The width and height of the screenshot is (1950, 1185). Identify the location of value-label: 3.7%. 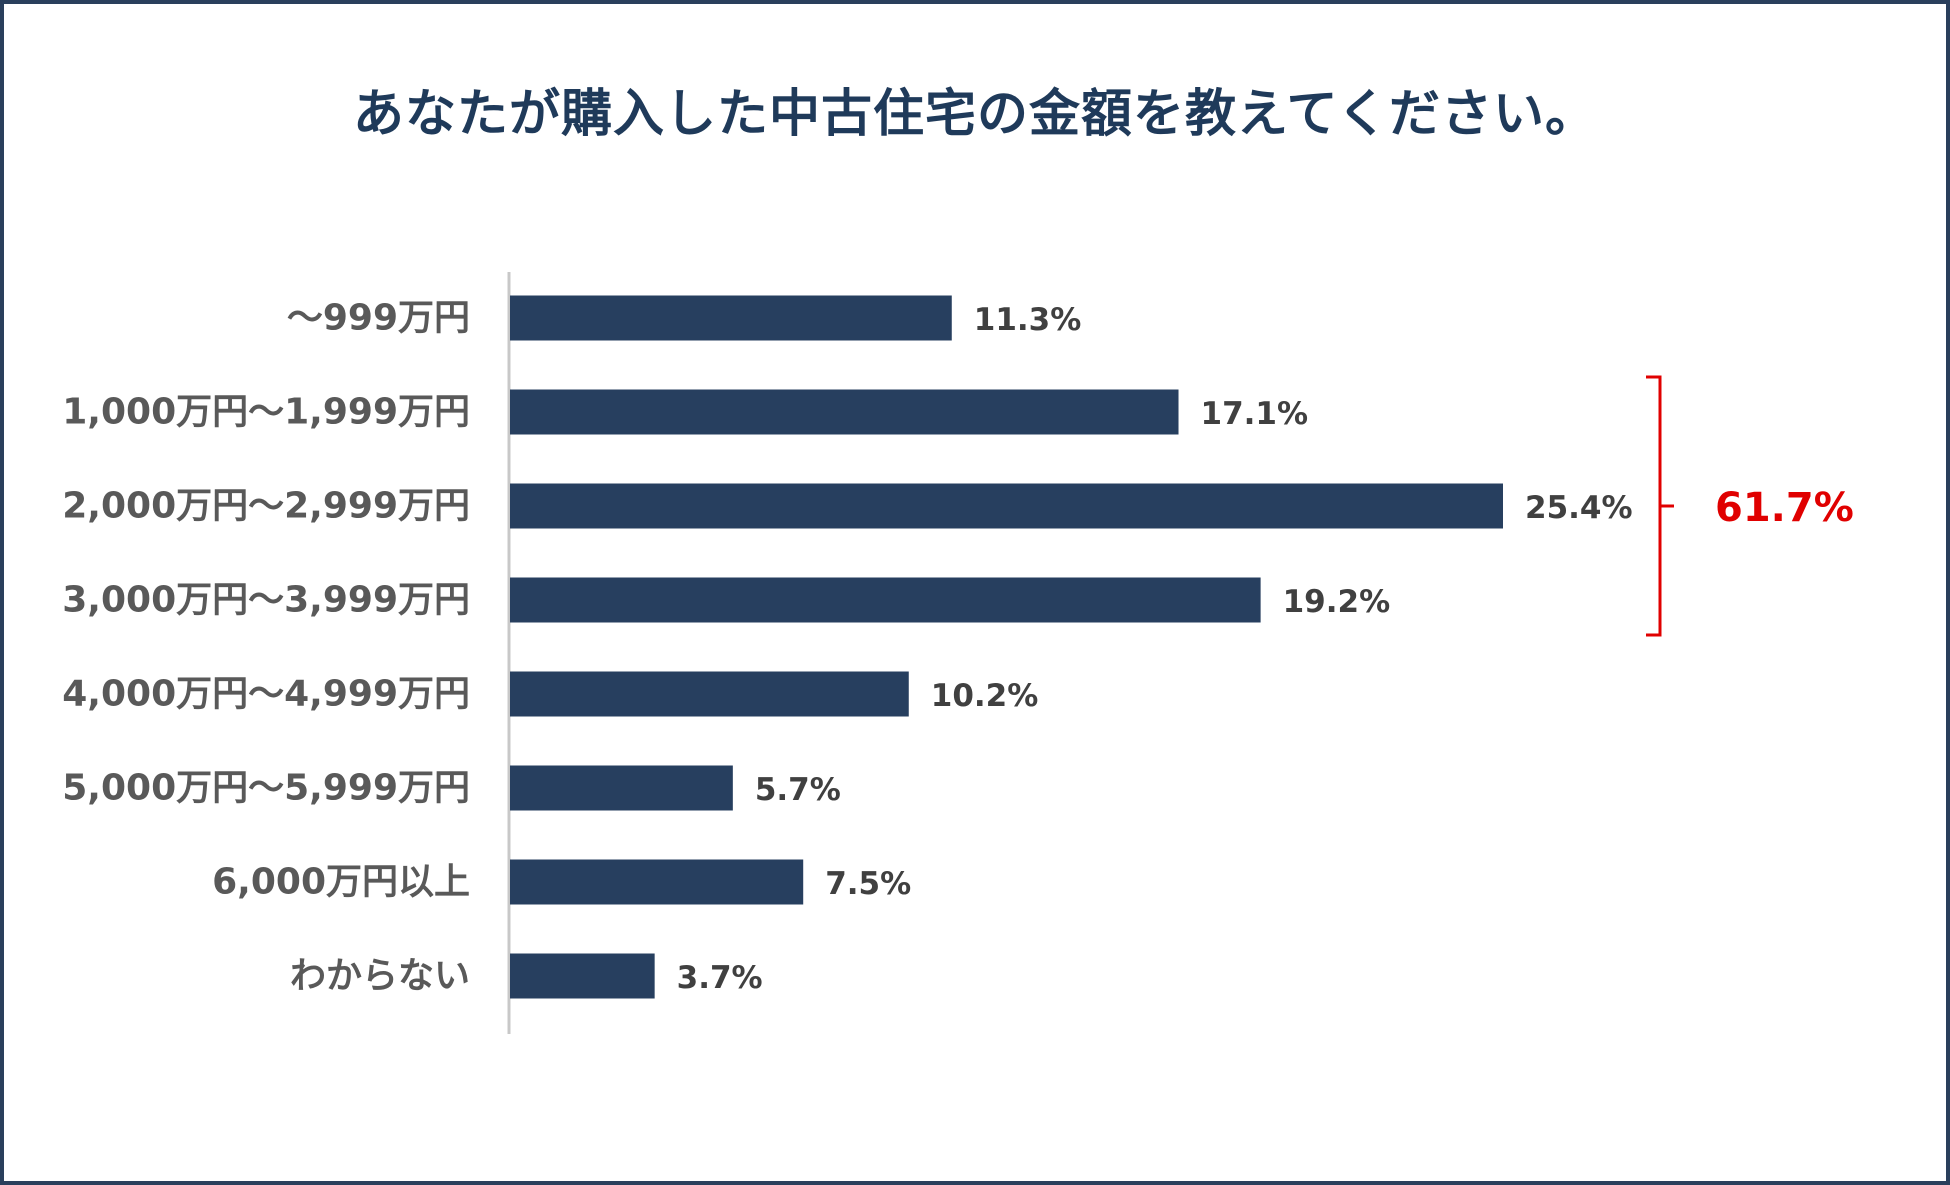
(720, 978).